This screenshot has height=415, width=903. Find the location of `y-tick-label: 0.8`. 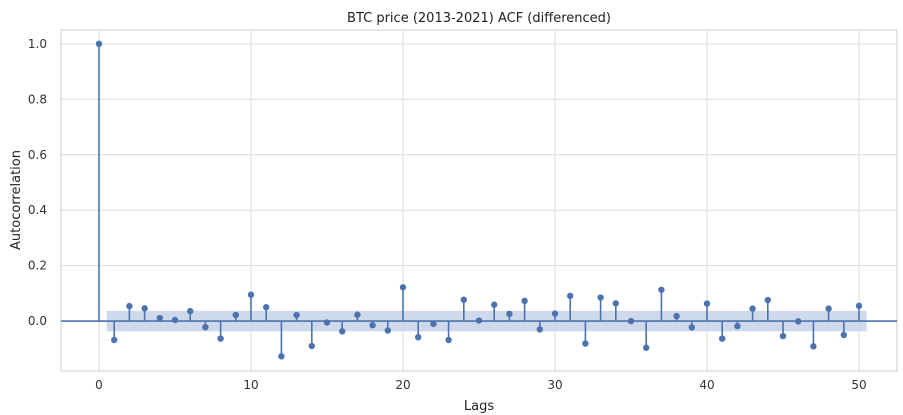

y-tick-label: 0.8 is located at coordinates (37, 99).